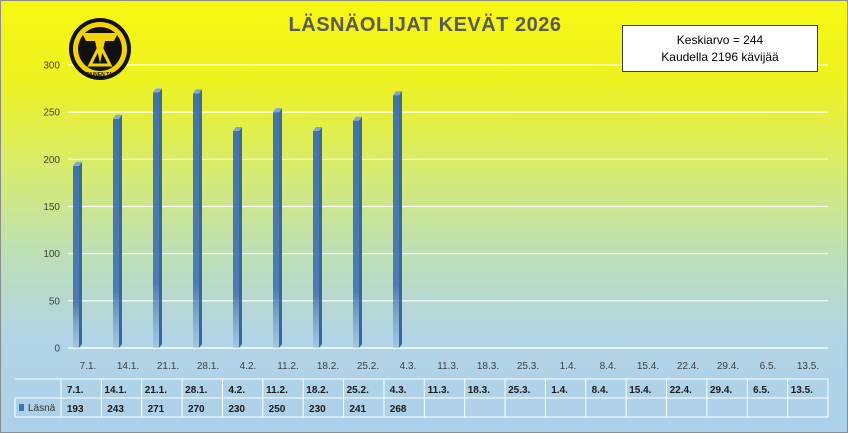  Describe the element at coordinates (802, 390) in the screenshot. I see `table-header-cell: 13.5.` at that location.